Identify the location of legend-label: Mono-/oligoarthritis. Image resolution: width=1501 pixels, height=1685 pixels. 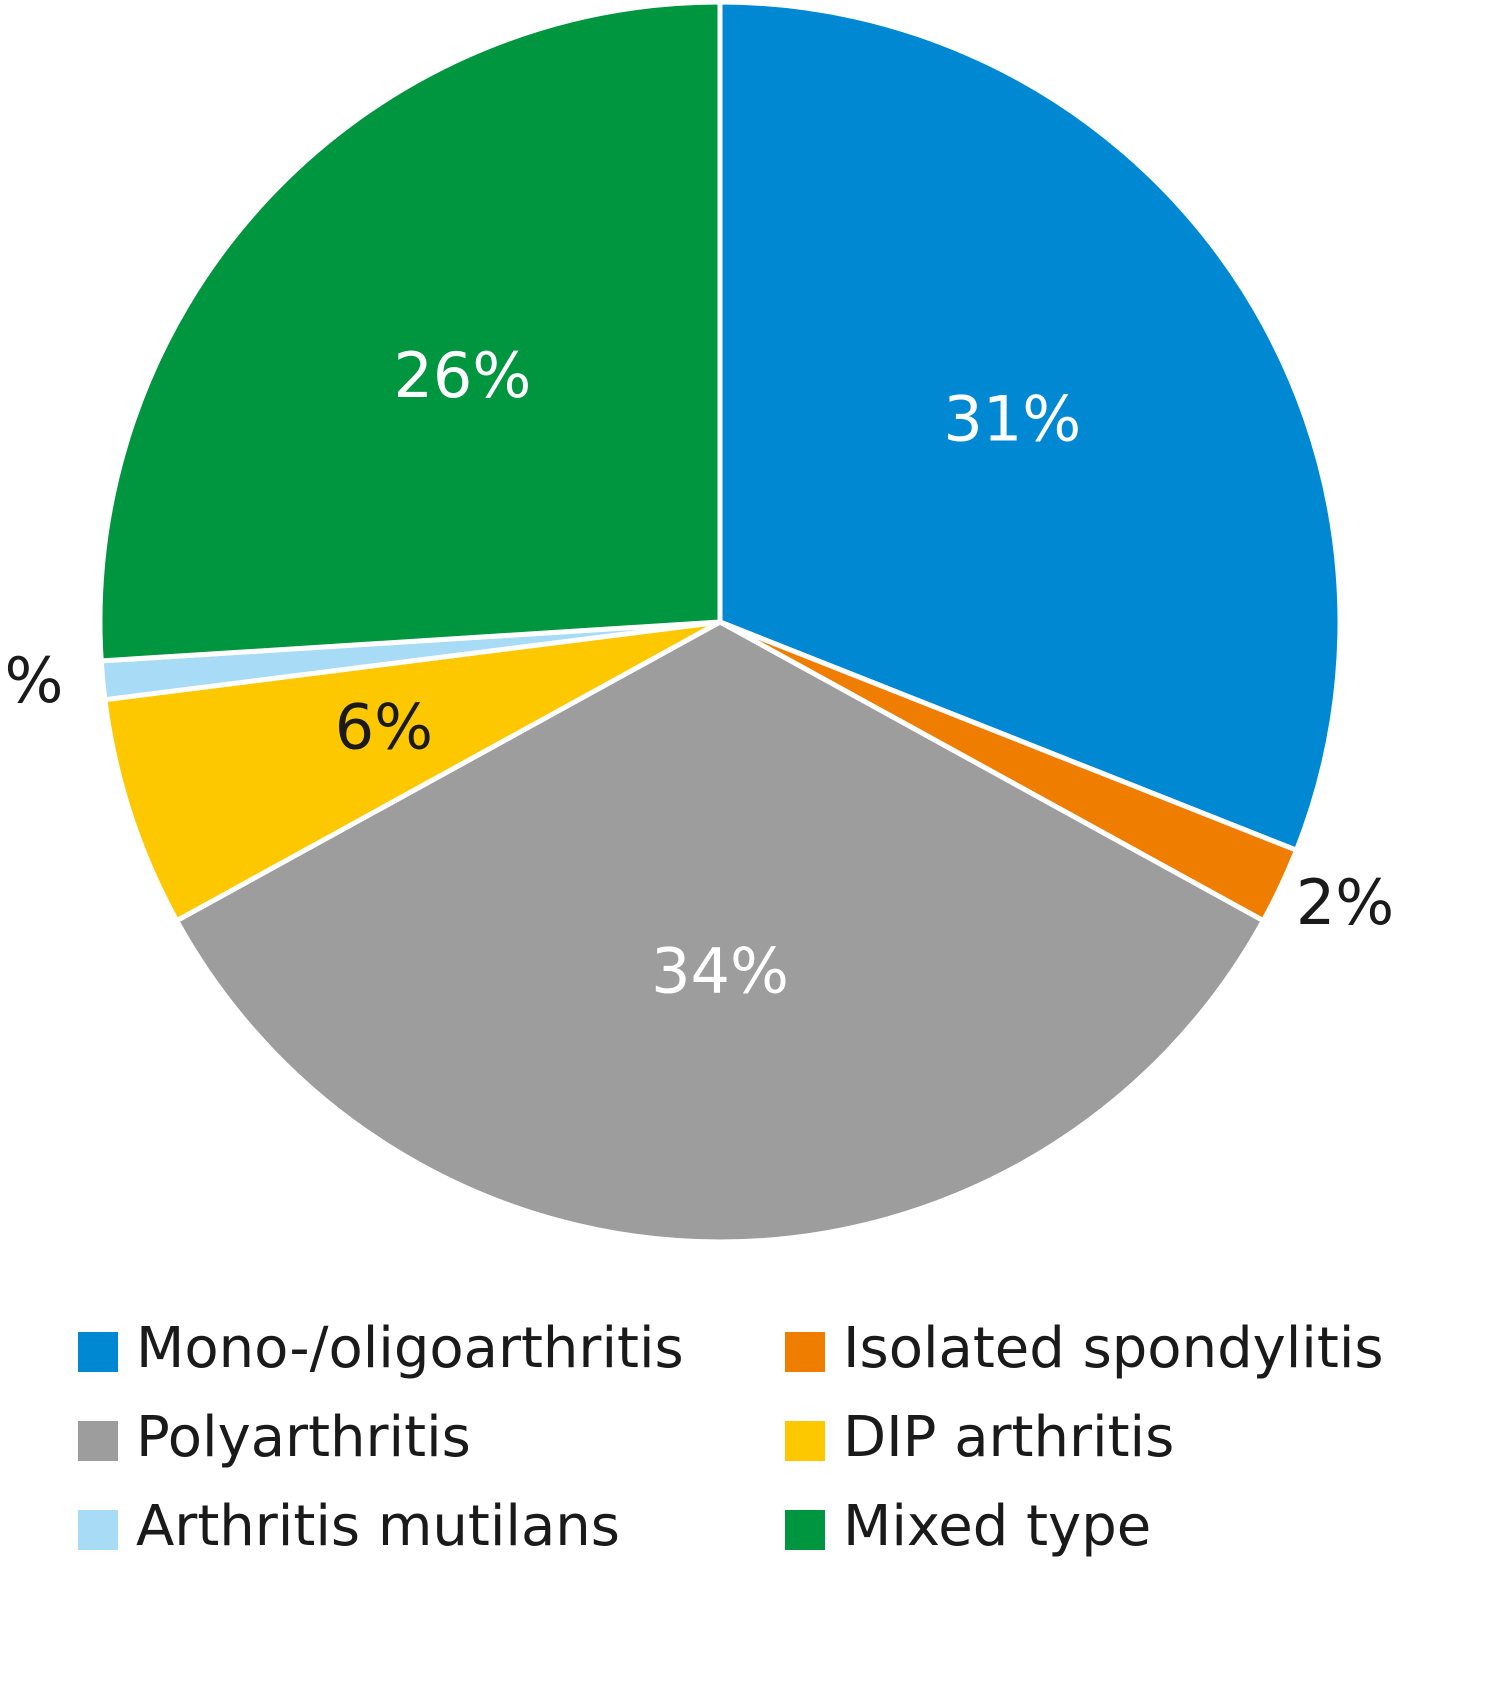
(410, 1348).